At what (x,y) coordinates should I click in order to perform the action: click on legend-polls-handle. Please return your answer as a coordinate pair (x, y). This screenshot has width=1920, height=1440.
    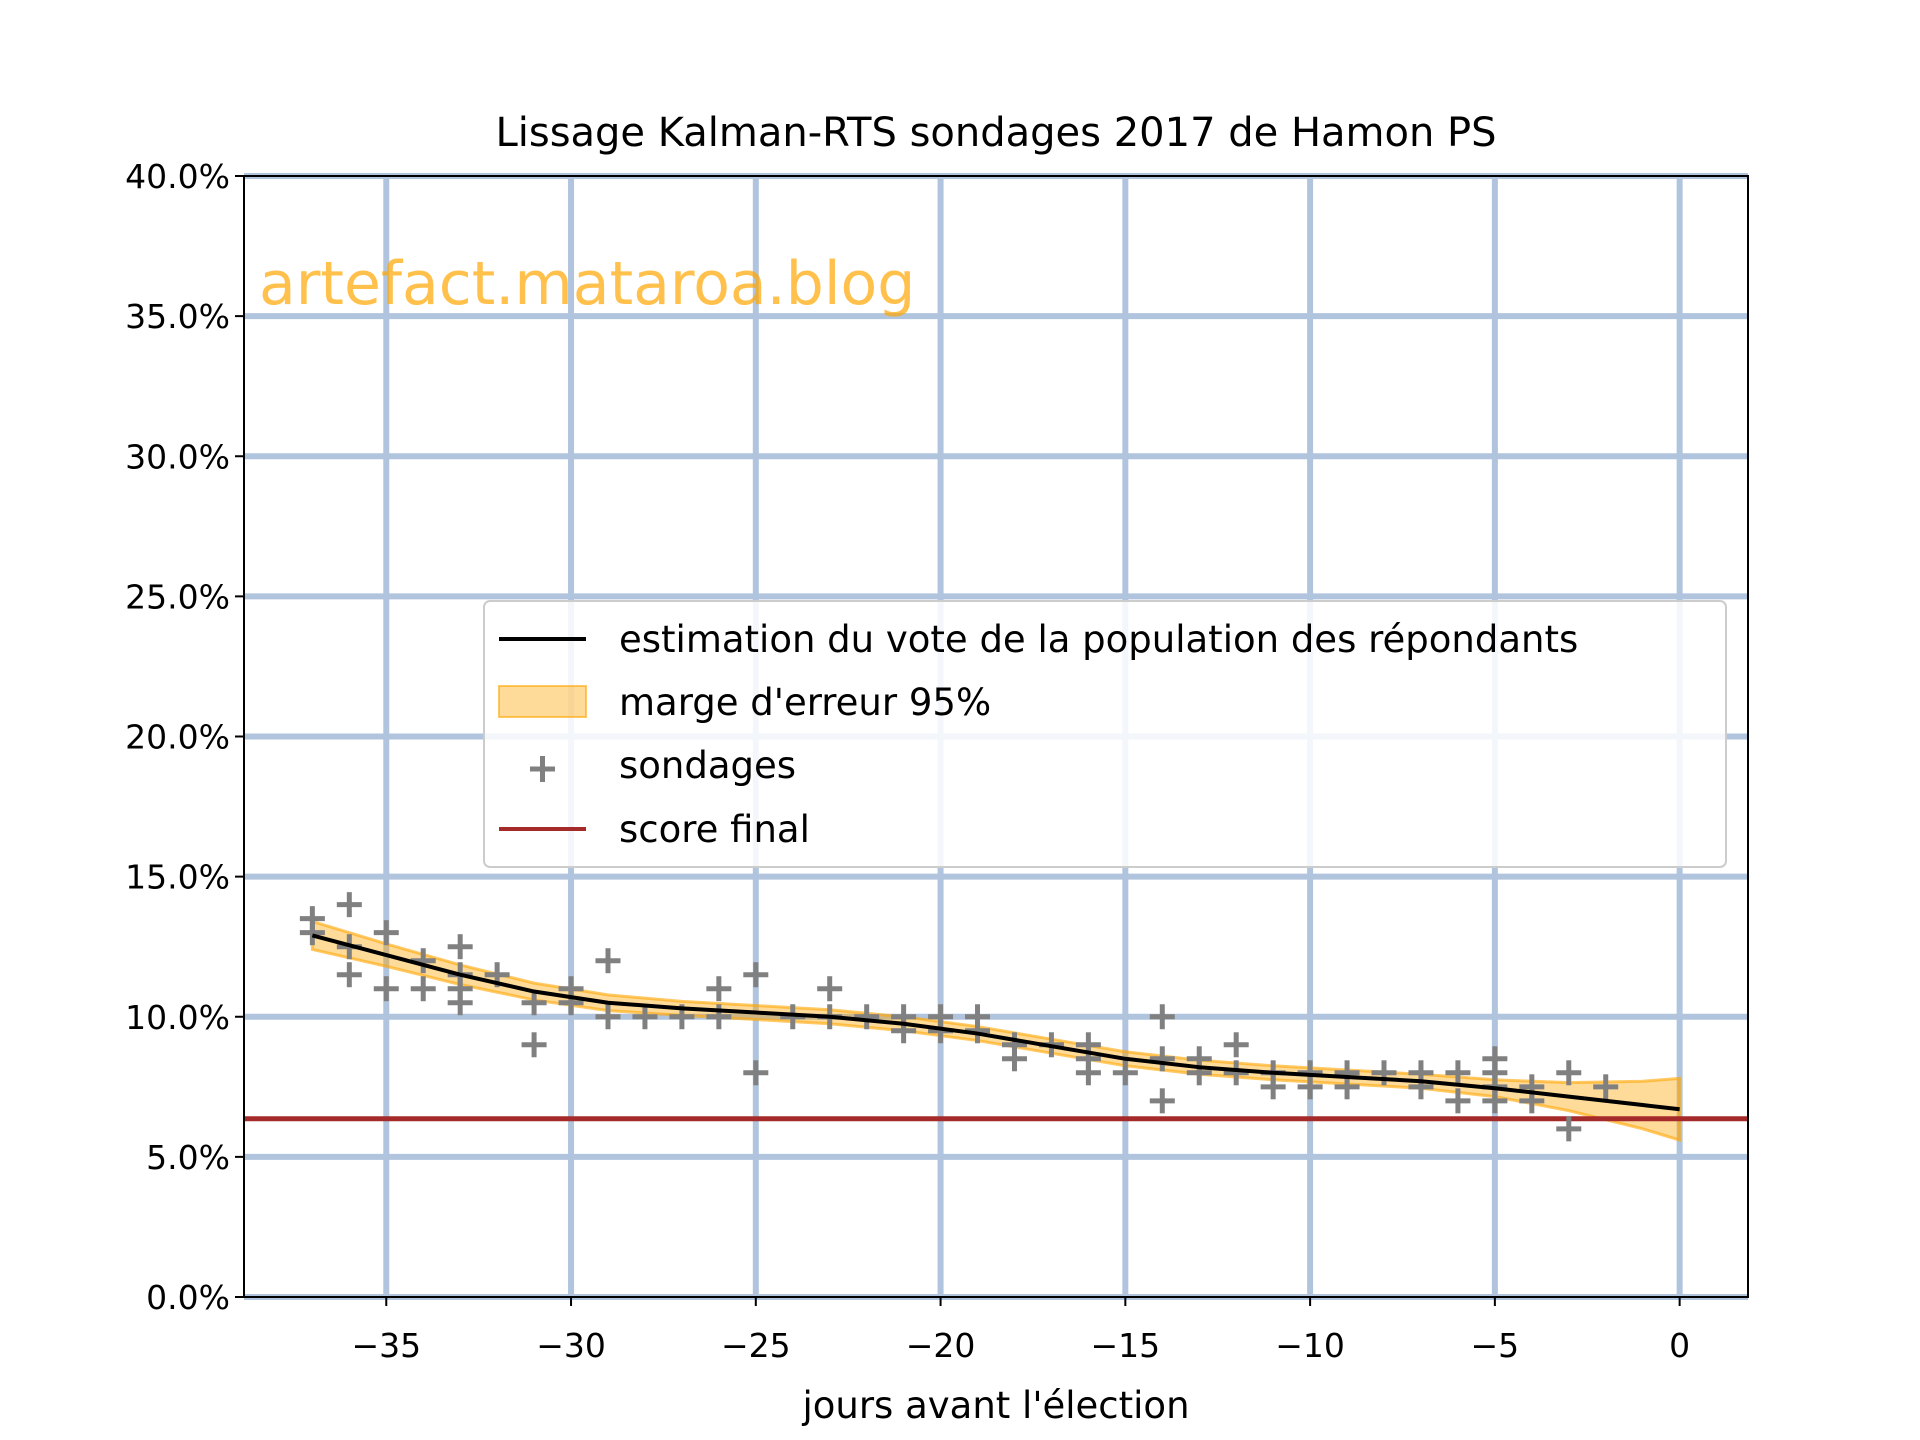
    Looking at the image, I should click on (542, 769).